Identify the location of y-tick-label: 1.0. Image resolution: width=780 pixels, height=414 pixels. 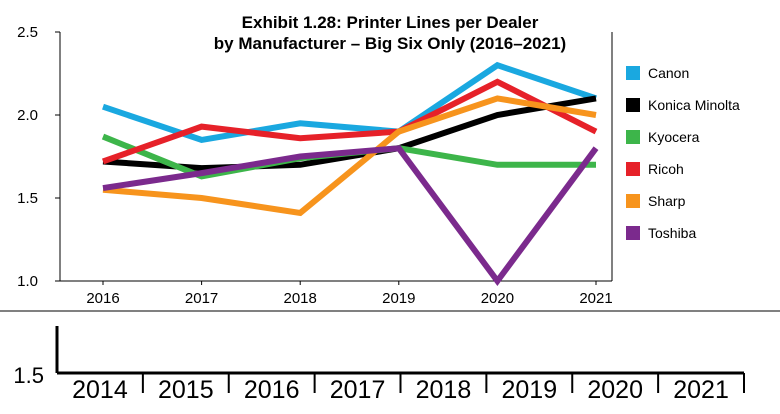
(27, 281).